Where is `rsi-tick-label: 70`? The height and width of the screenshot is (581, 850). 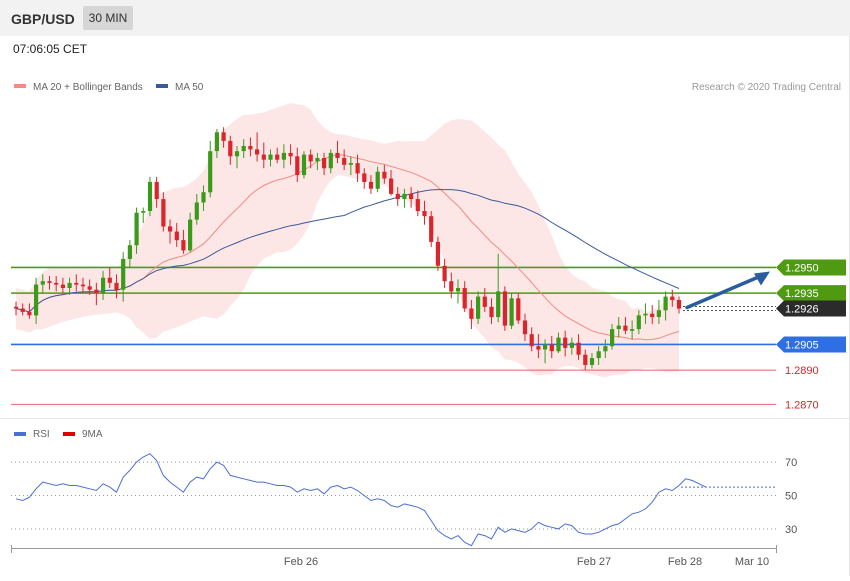 rsi-tick-label: 70 is located at coordinates (791, 463).